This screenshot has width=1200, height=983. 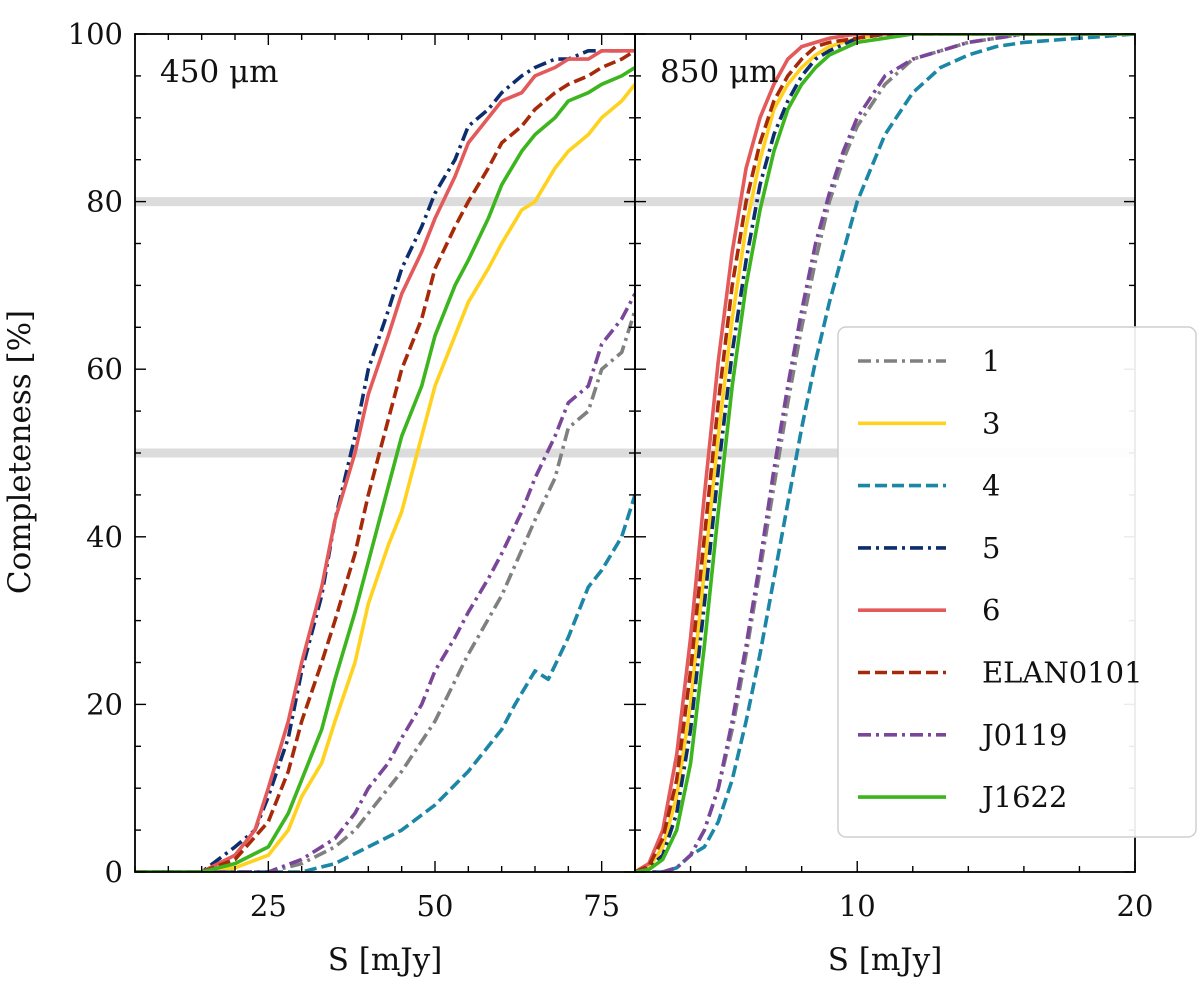 What do you see at coordinates (1135, 906) in the screenshot?
I see `x-tick-label: 20` at bounding box center [1135, 906].